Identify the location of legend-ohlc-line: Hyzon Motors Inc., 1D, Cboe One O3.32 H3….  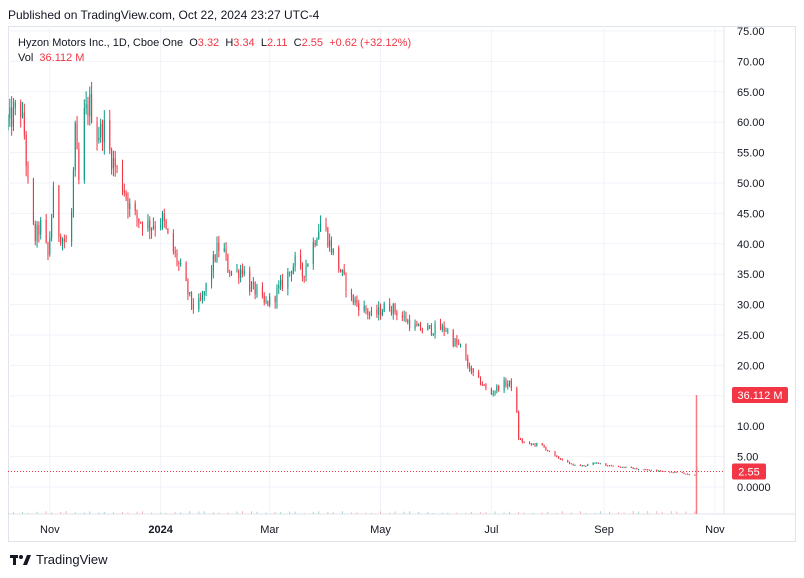
(214, 43).